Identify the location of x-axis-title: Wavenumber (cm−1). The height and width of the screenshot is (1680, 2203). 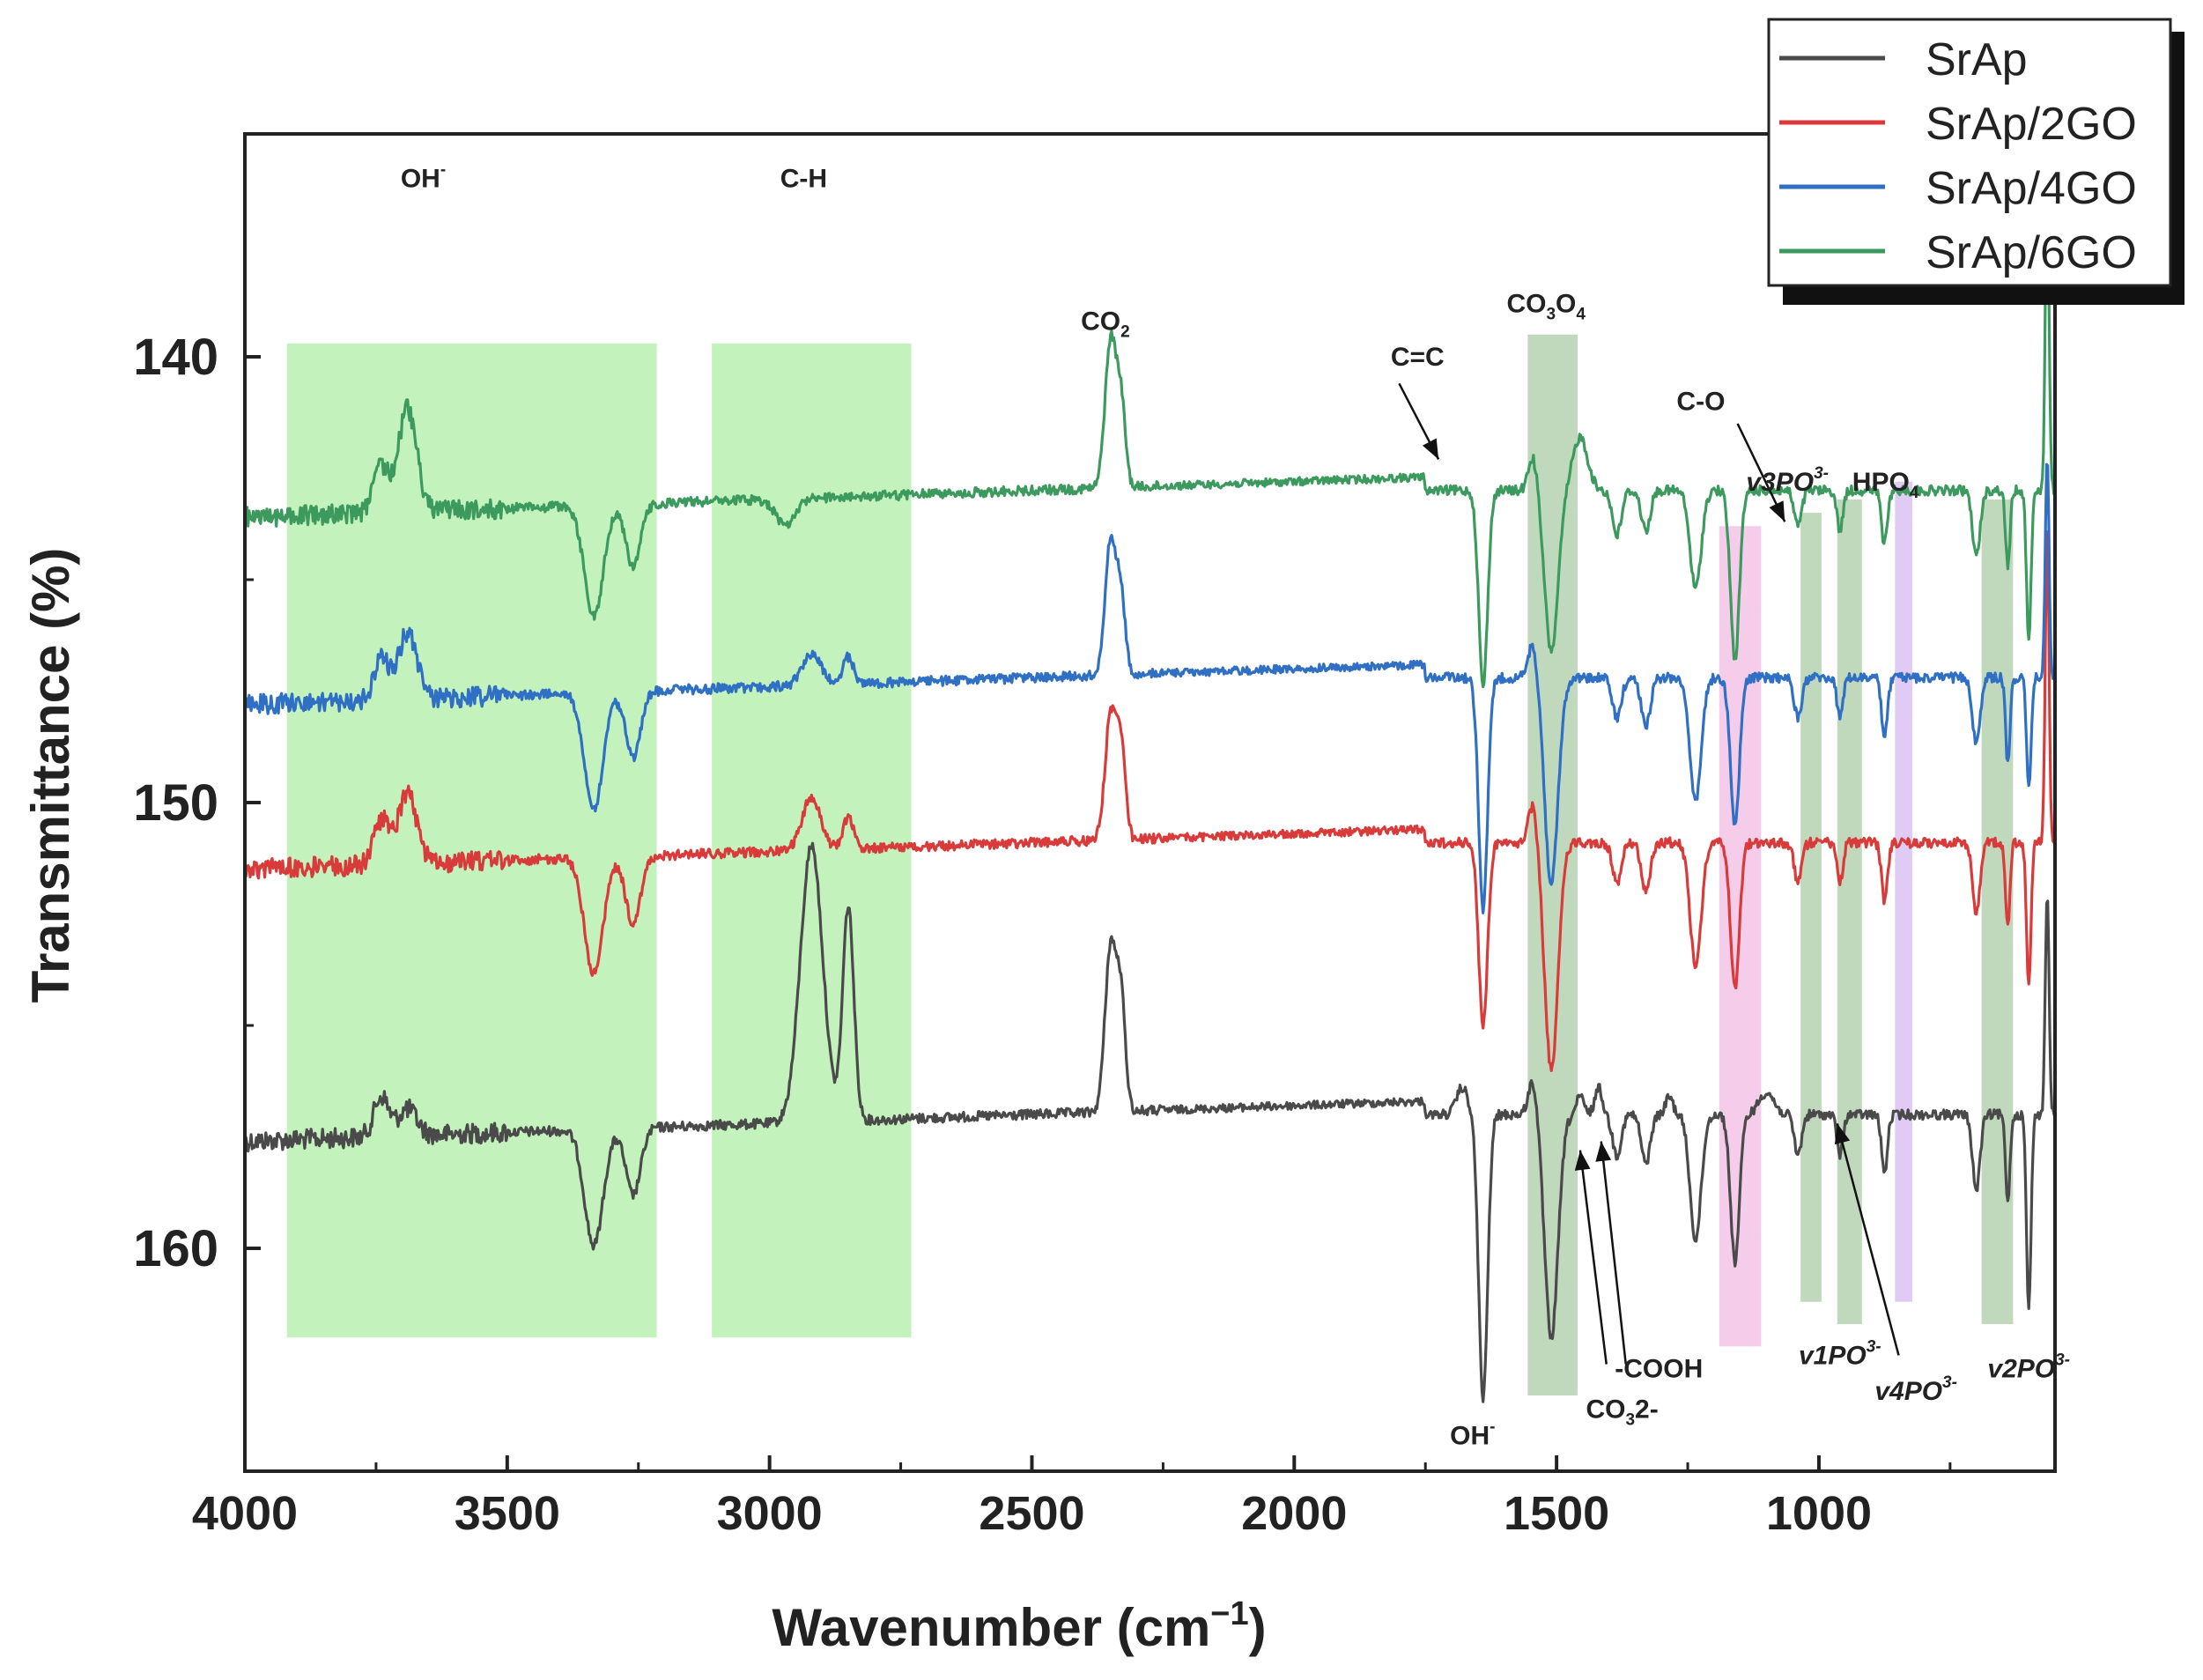
(1019, 1626).